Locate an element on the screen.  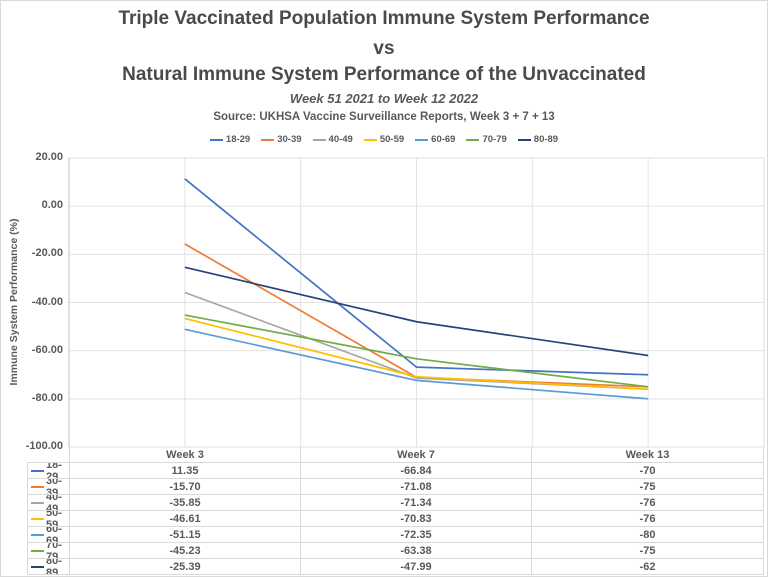
legend-item-80-89: 80-89 is located at coordinates (538, 139).